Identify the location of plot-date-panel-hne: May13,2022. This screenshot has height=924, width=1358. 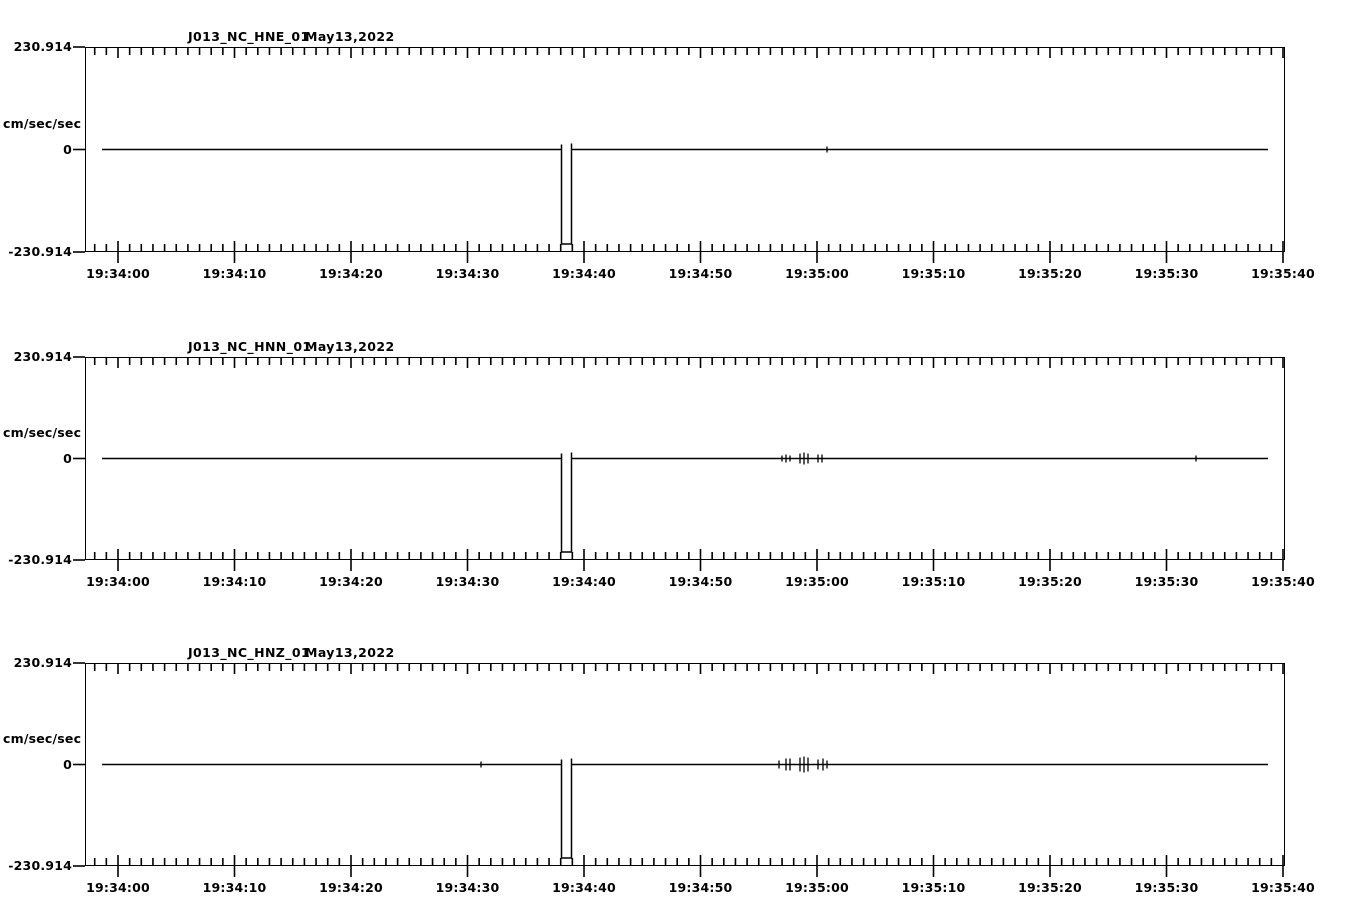
(350, 36).